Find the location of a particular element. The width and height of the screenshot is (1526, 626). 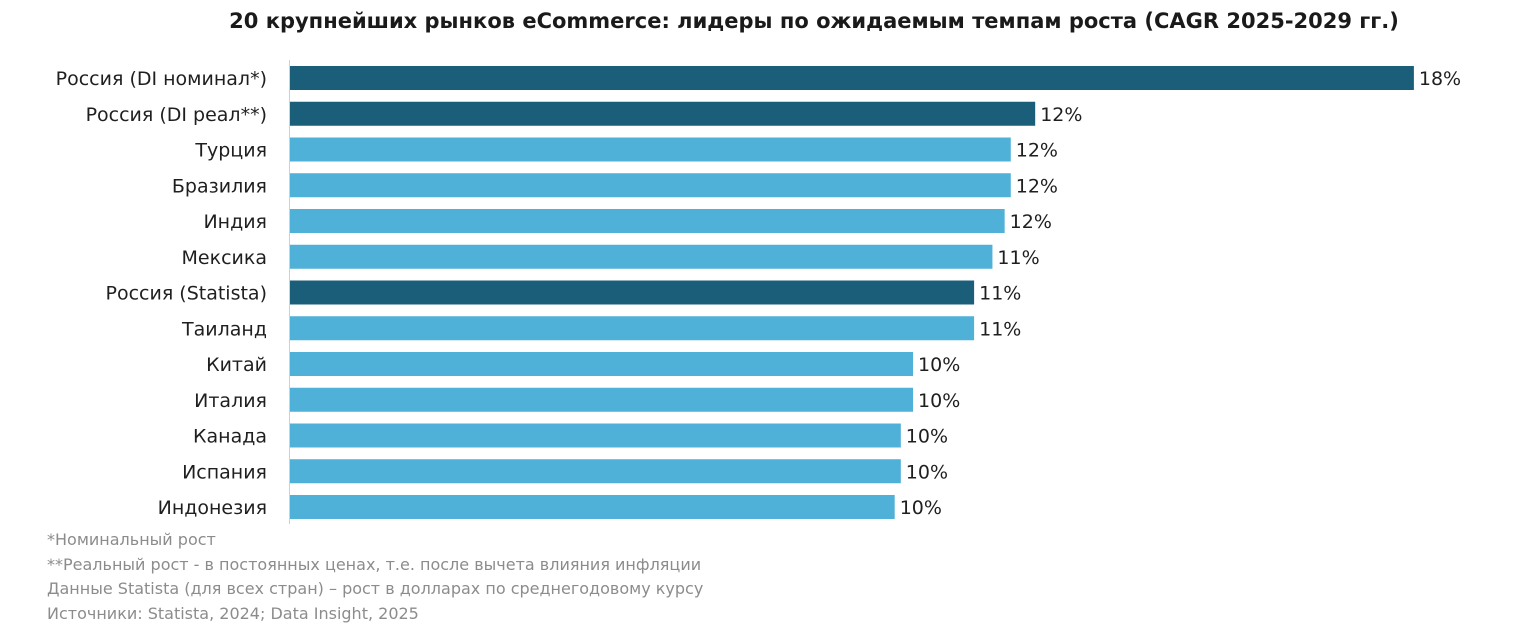

category-label: Бразилия is located at coordinates (219, 186).